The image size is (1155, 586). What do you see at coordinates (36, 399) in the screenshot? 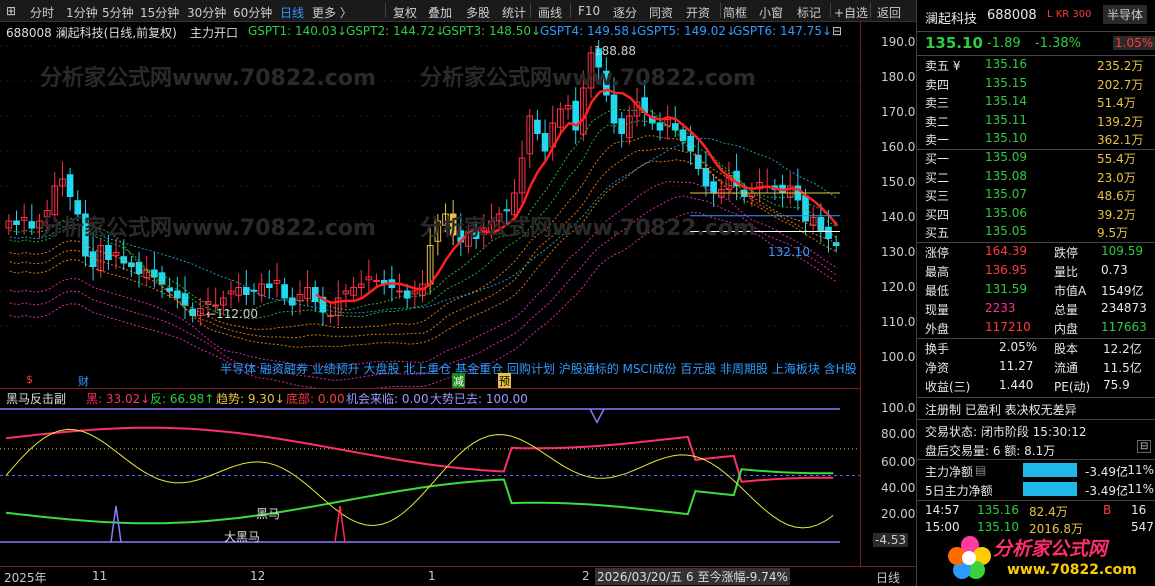
I see `indicator-title: 黑马反击副` at bounding box center [36, 399].